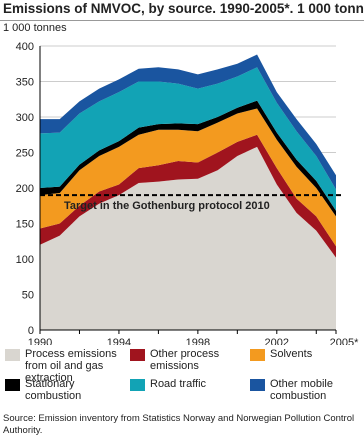 The width and height of the screenshot is (364, 440). What do you see at coordinates (25, 189) in the screenshot?
I see `y-tick-label: 200` at bounding box center [25, 189].